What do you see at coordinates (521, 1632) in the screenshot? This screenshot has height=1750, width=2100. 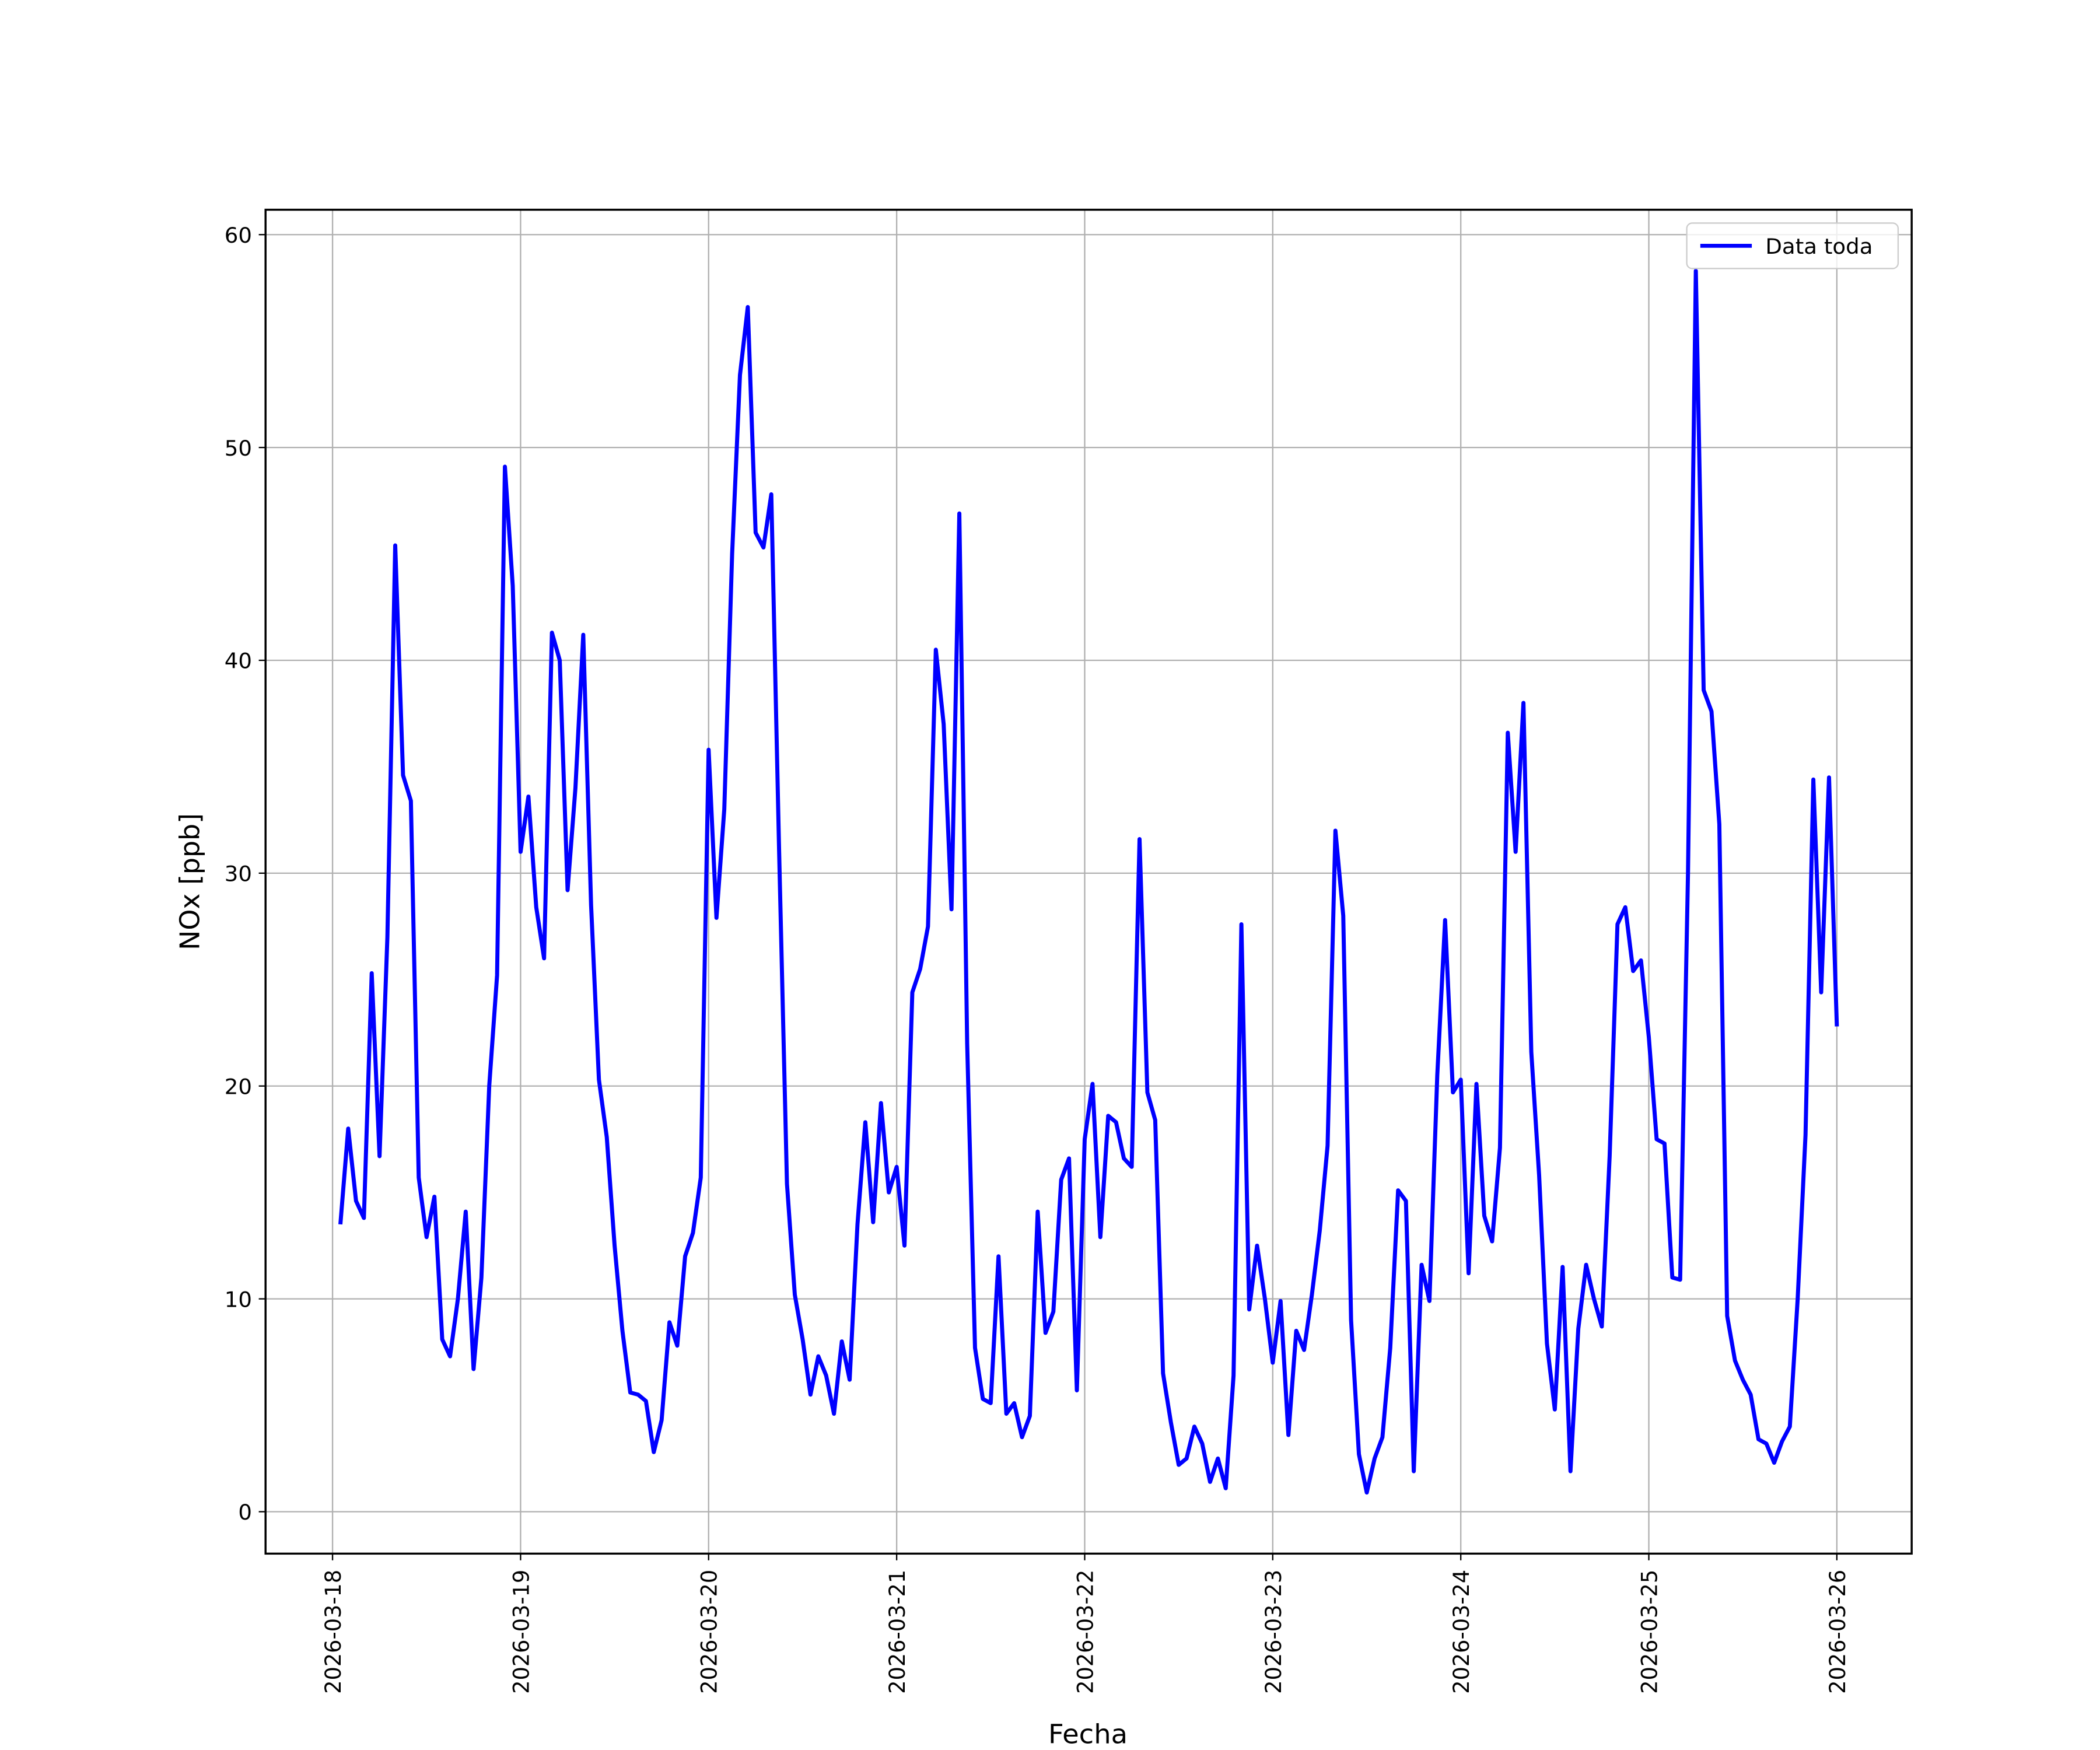 I see `x-tick-label: 2026-03-19` at bounding box center [521, 1632].